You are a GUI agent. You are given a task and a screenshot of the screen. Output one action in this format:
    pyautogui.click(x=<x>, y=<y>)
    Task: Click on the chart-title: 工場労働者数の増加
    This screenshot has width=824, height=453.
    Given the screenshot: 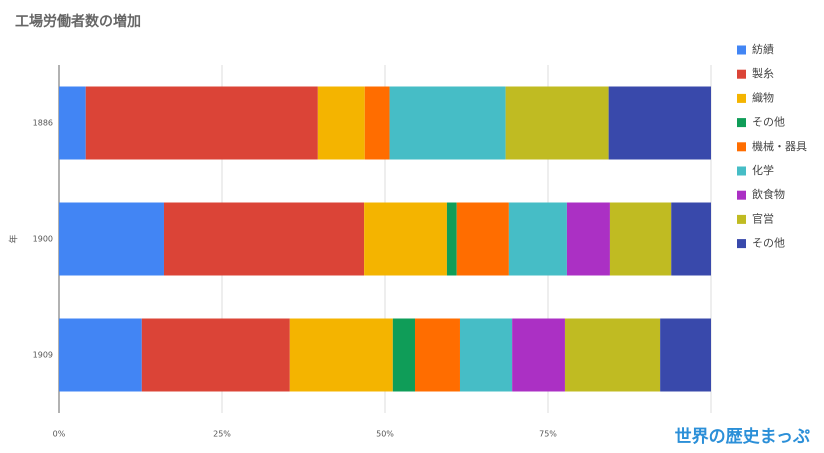 What is the action you would take?
    pyautogui.click(x=78, y=21)
    